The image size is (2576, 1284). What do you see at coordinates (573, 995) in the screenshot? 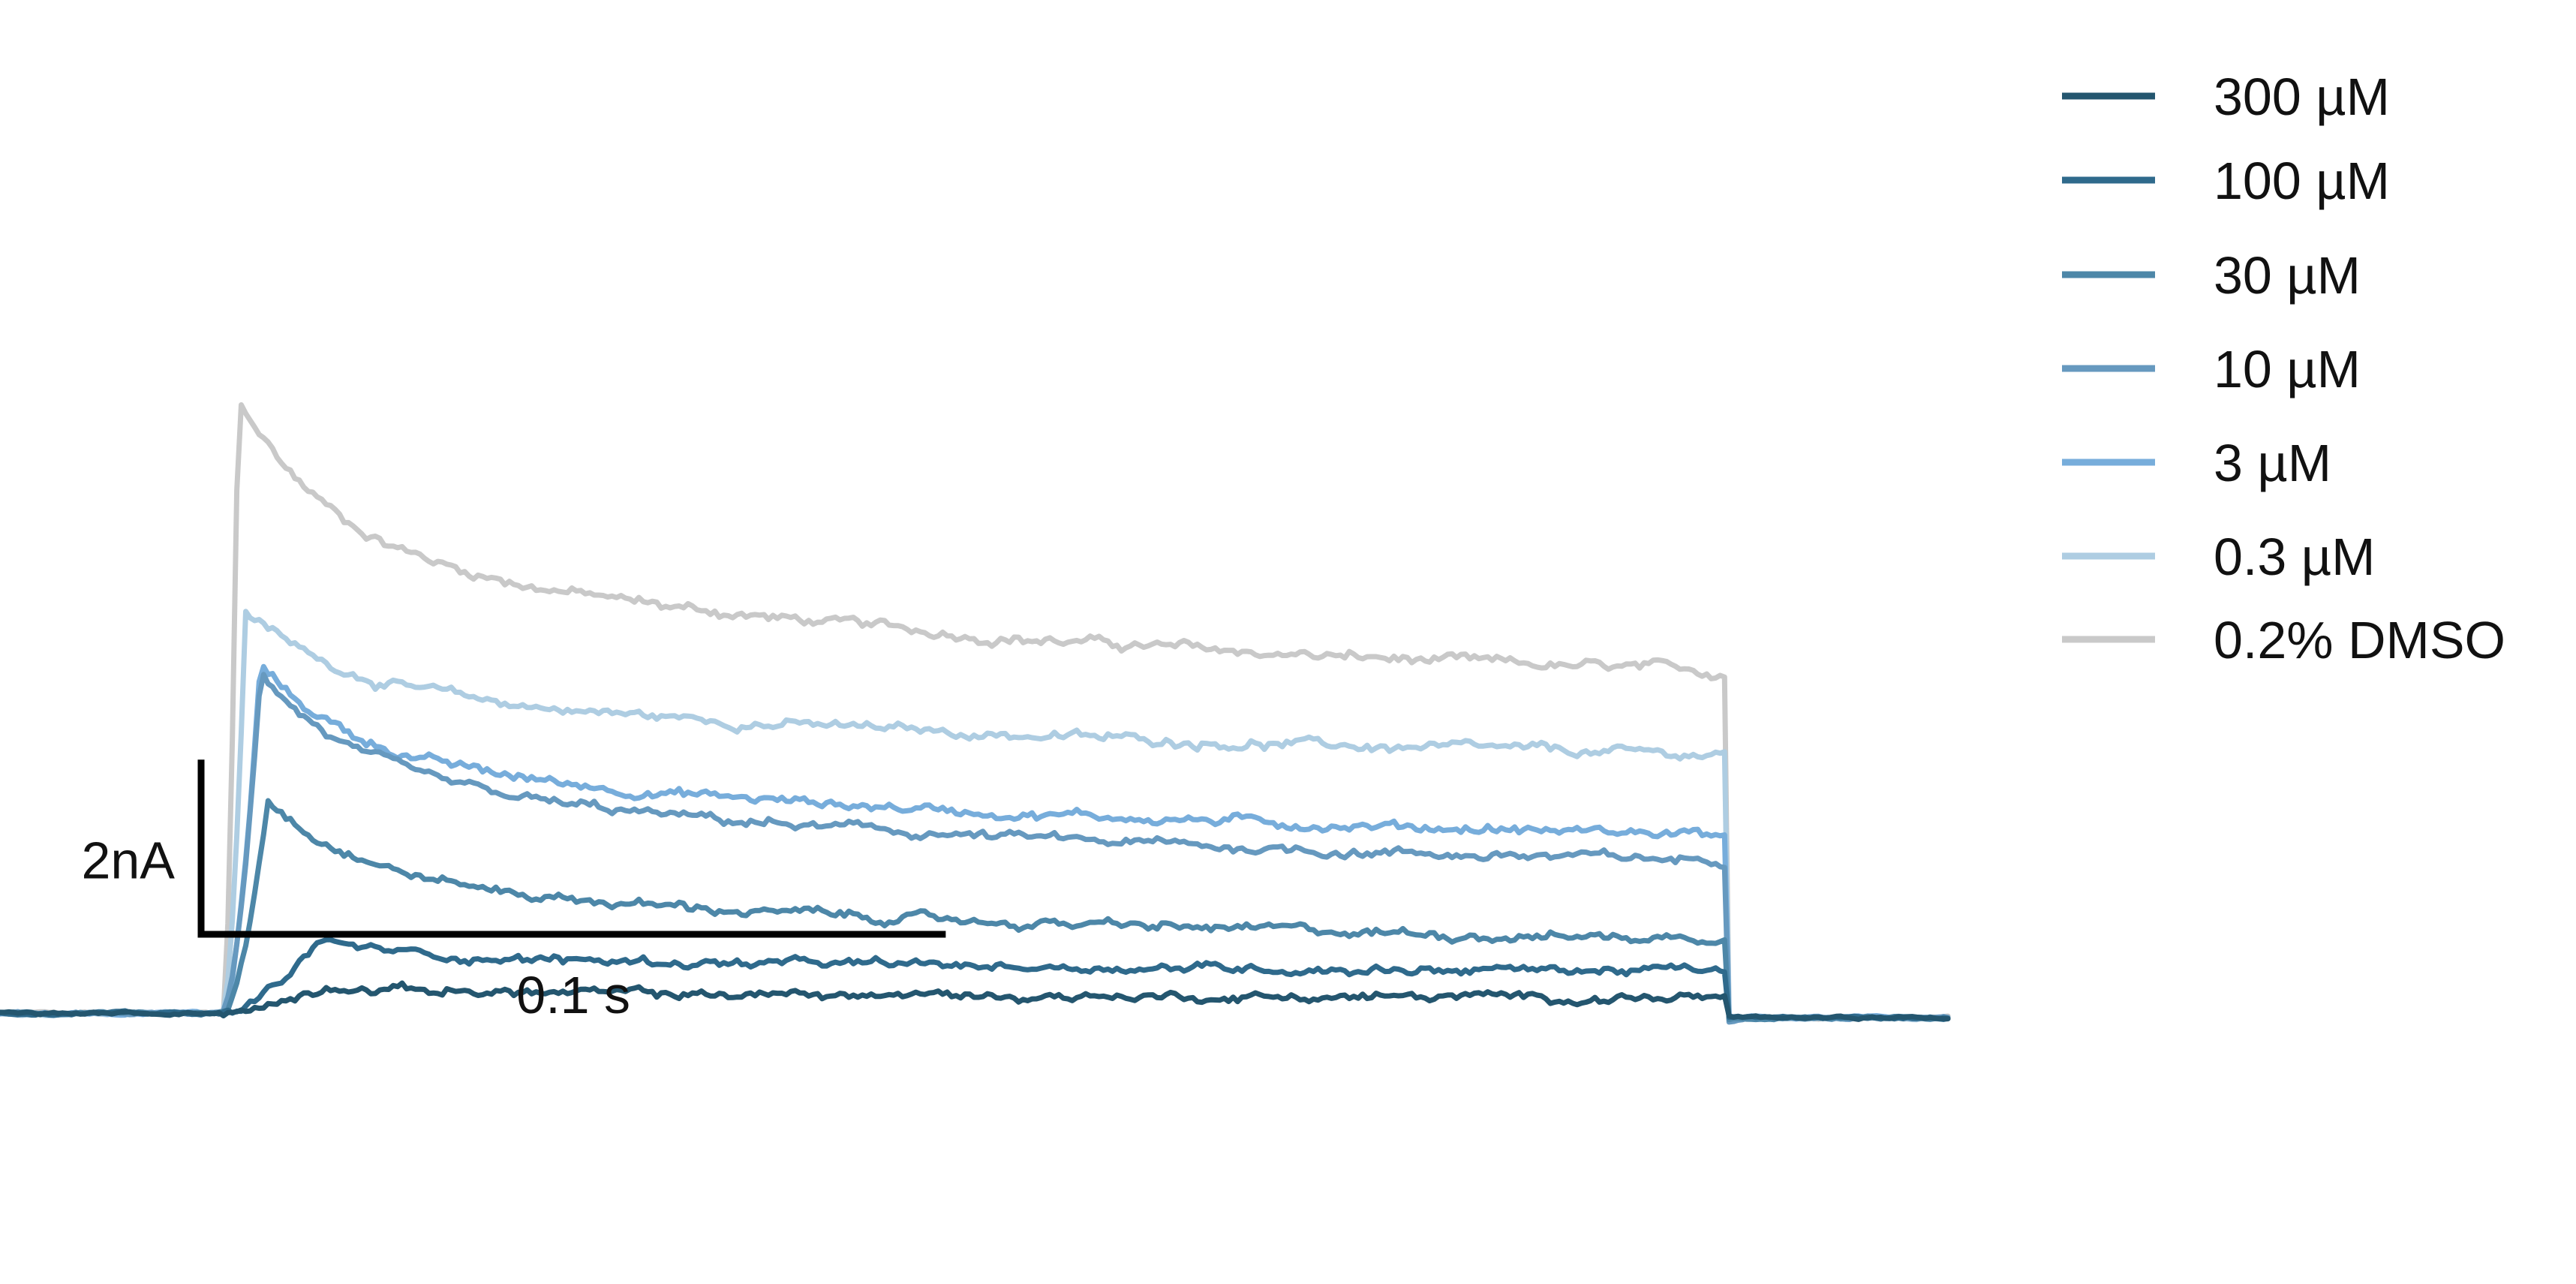
I see `scale-bar-x-label: 0.1 s` at bounding box center [573, 995].